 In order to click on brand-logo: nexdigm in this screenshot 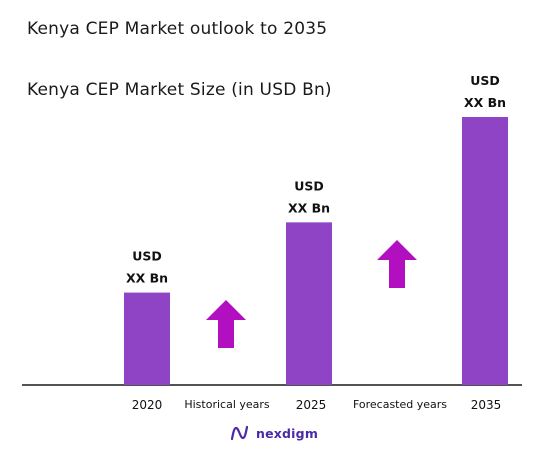, I will do `click(274, 433)`.